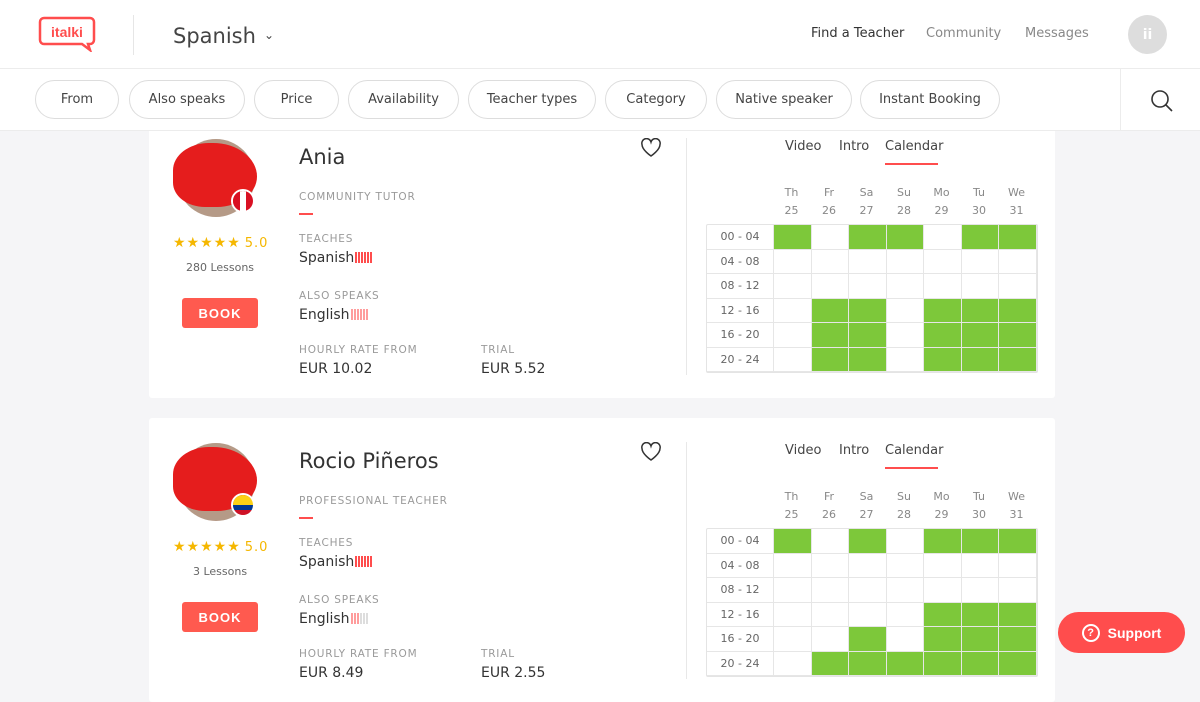  What do you see at coordinates (784, 99) in the screenshot?
I see `filter-native-speaker: Native speaker` at bounding box center [784, 99].